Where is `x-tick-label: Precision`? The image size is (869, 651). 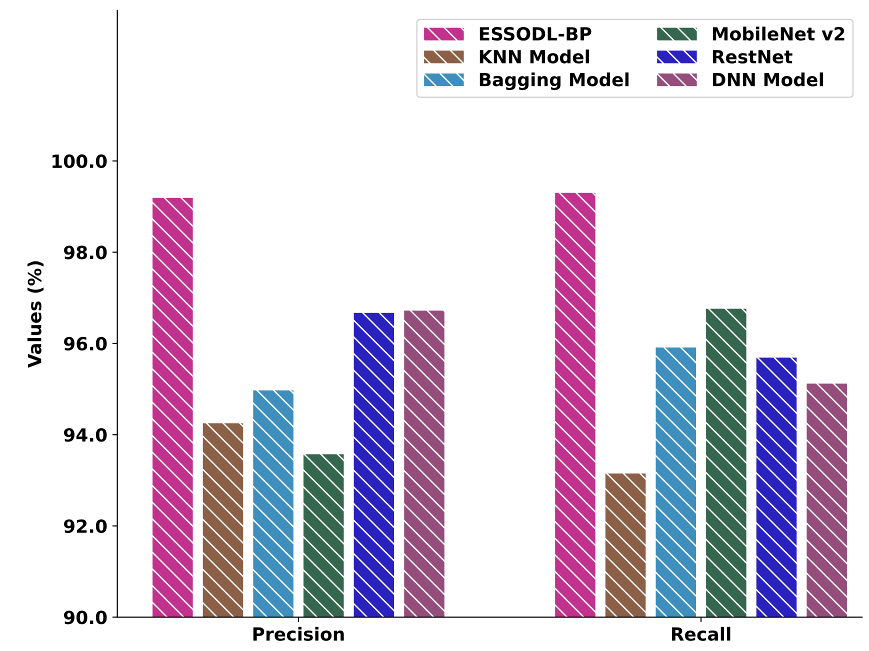
x-tick-label: Precision is located at coordinates (298, 633).